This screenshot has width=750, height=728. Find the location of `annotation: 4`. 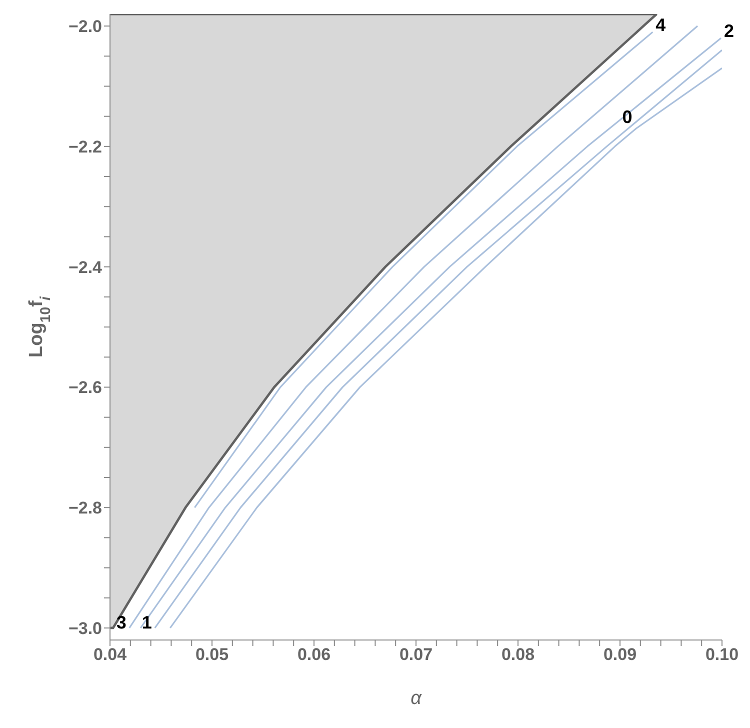

annotation: 4 is located at coordinates (661, 24).